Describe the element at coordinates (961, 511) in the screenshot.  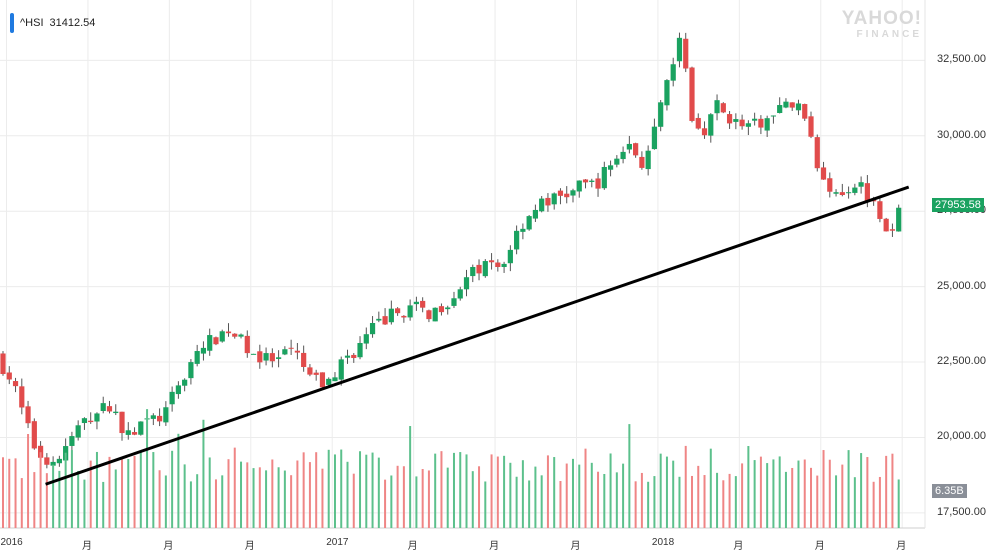
I see `y-tick-label: 17,500.00` at that location.